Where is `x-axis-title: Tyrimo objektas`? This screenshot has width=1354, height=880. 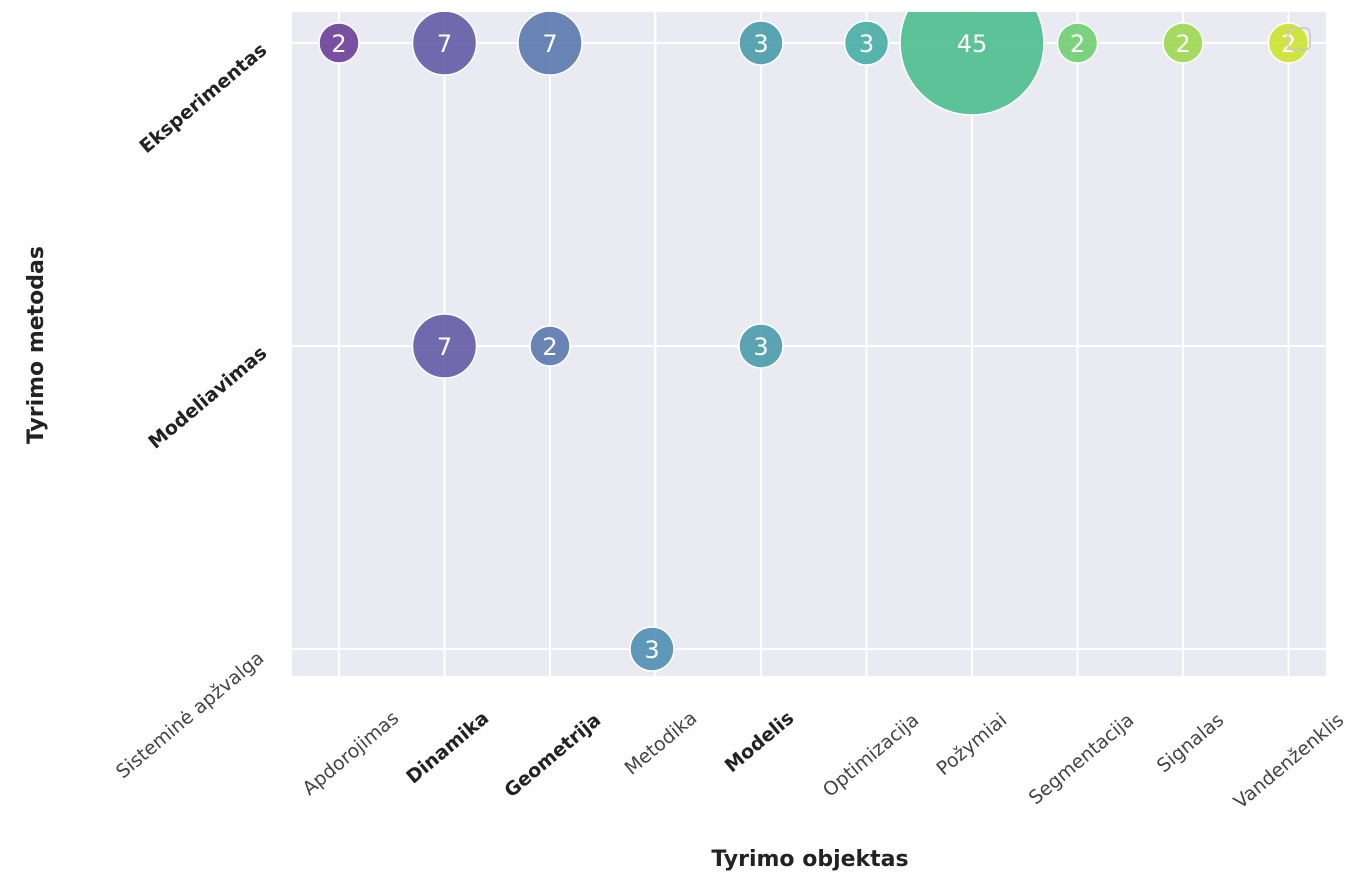
x-axis-title: Tyrimo objektas is located at coordinates (809, 859).